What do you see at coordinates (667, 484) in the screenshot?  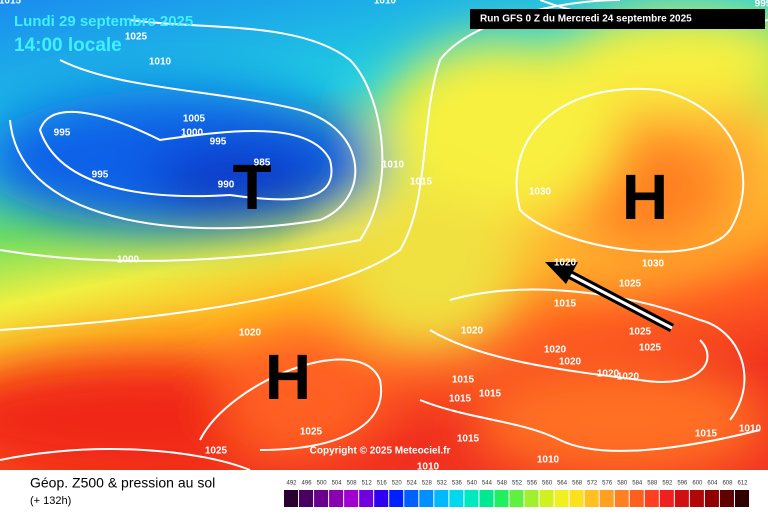 I see `scale-label: 592` at bounding box center [667, 484].